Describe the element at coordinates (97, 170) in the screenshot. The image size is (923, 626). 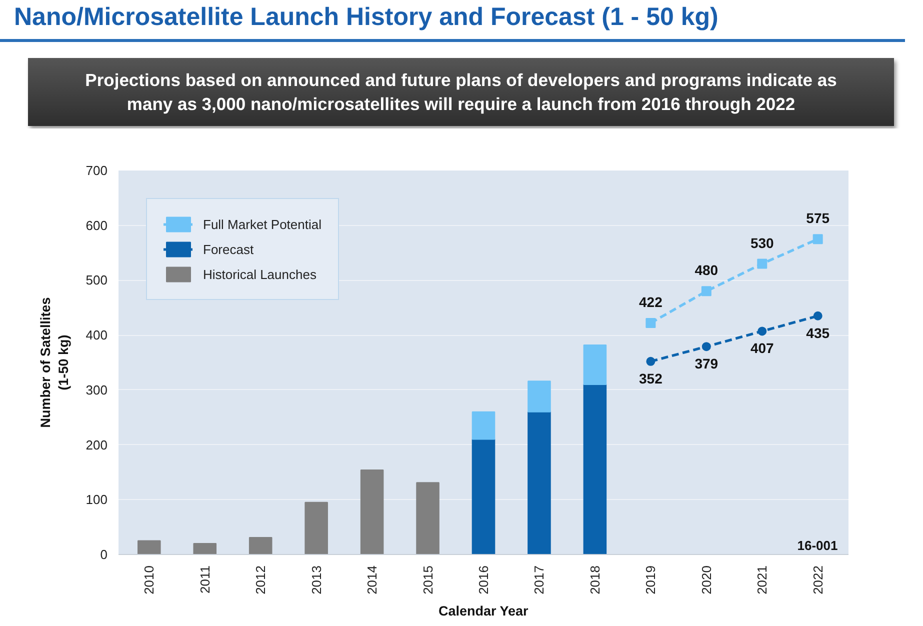
I see `y-tick-label: 700` at that location.